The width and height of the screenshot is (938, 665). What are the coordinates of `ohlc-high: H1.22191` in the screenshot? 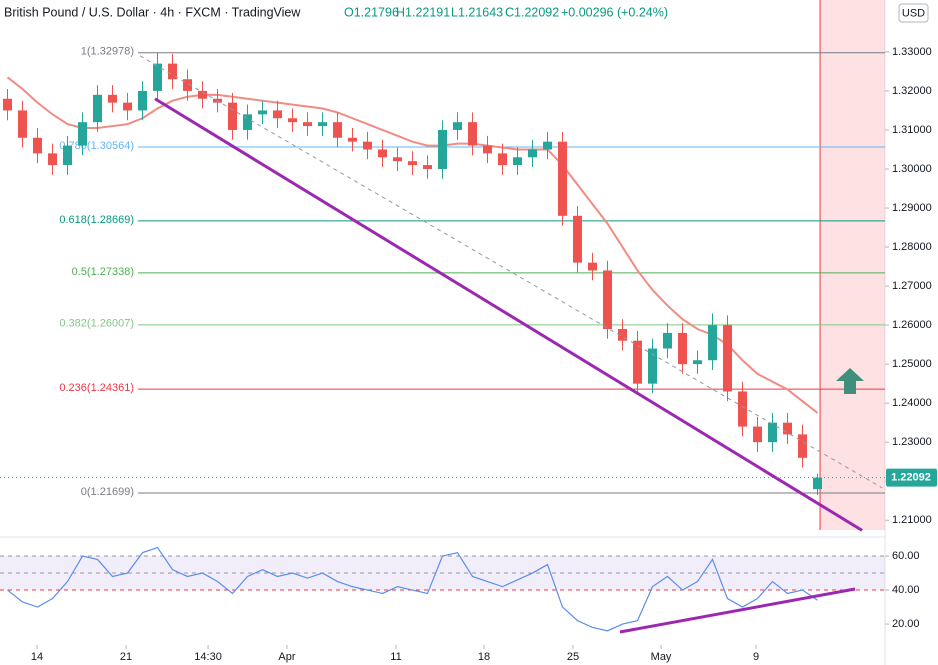 It's located at (423, 12).